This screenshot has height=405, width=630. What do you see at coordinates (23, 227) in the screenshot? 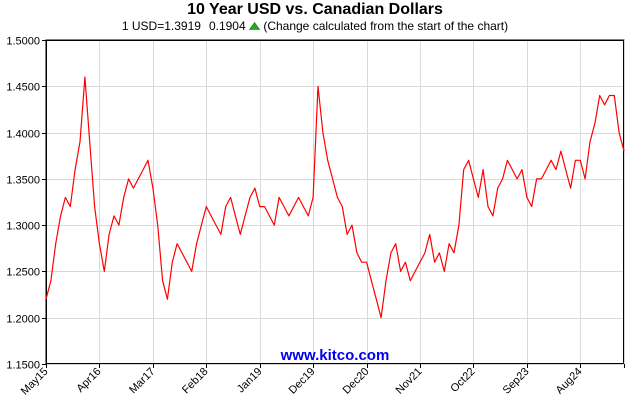
I see `y-tick-label: 1.3000` at bounding box center [23, 227].